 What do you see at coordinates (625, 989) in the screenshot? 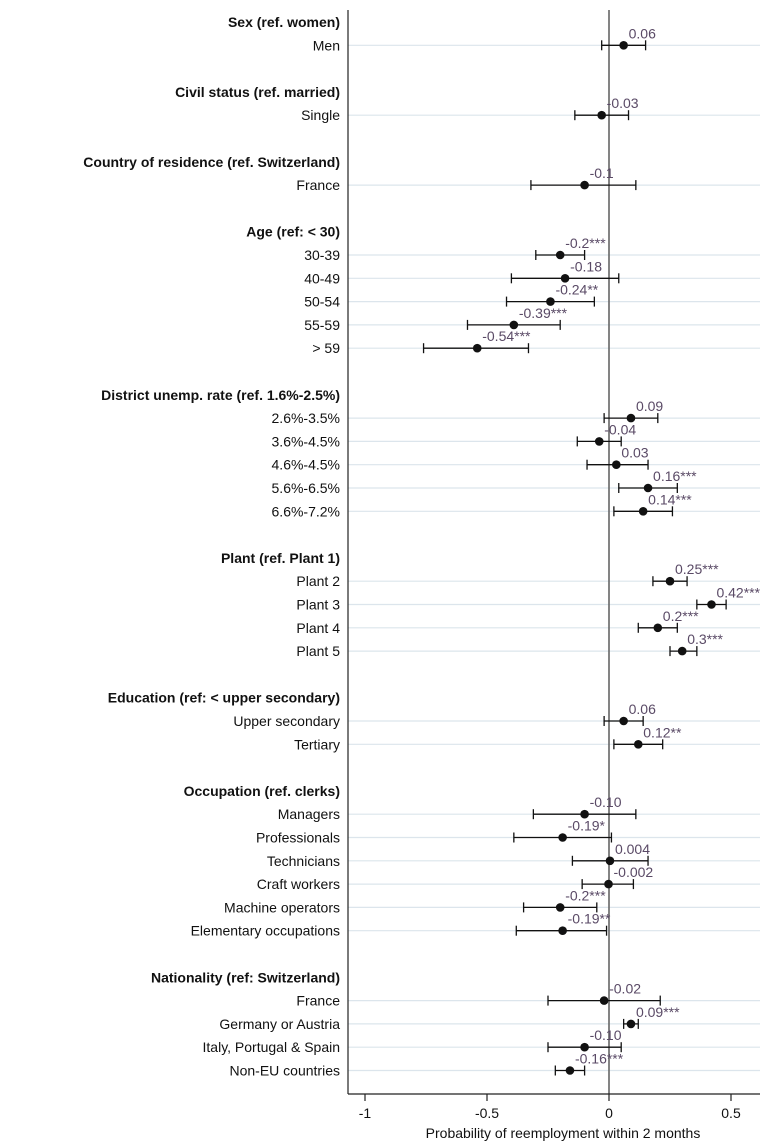
I see `coefficient-value-label: -0.02` at bounding box center [625, 989].